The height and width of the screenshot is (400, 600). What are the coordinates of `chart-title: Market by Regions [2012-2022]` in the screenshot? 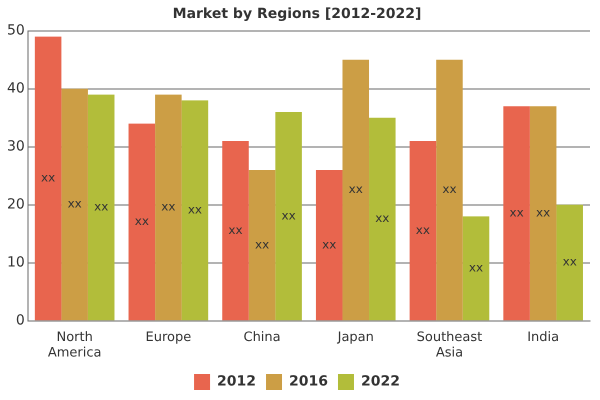 It's located at (297, 14).